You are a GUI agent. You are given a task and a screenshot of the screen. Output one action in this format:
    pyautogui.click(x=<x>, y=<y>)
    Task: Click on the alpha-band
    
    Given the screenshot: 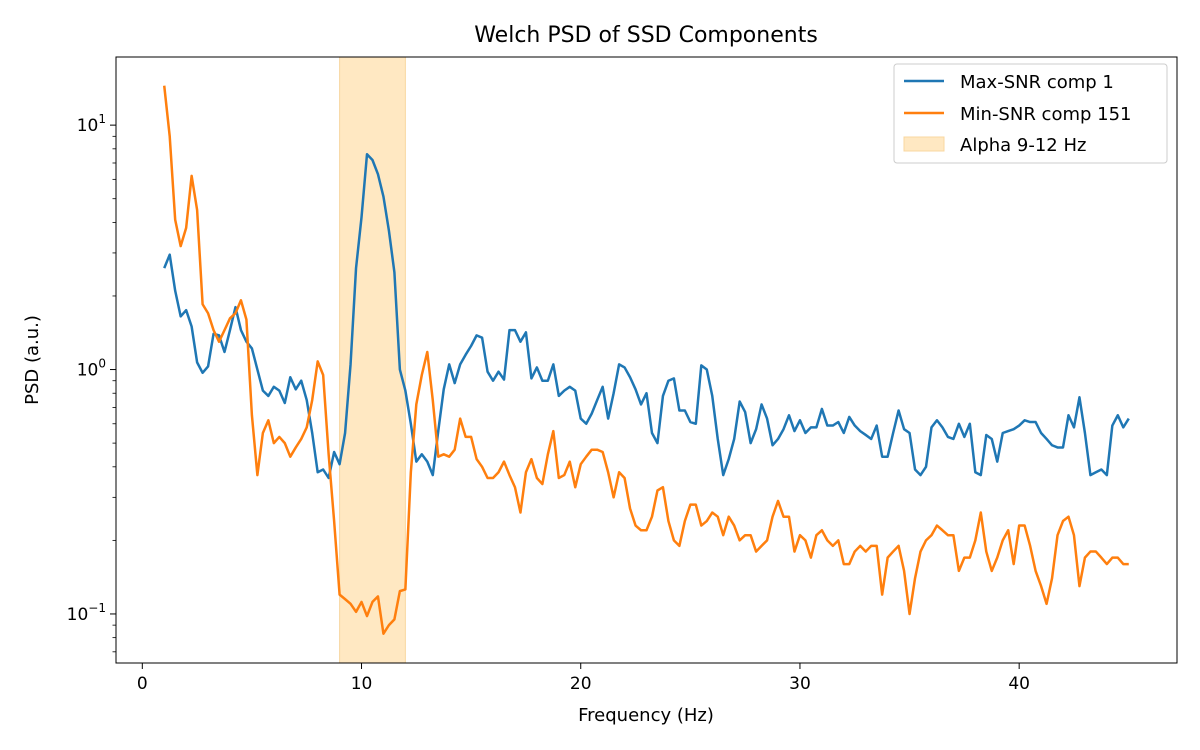 What is the action you would take?
    pyautogui.click(x=372, y=360)
    